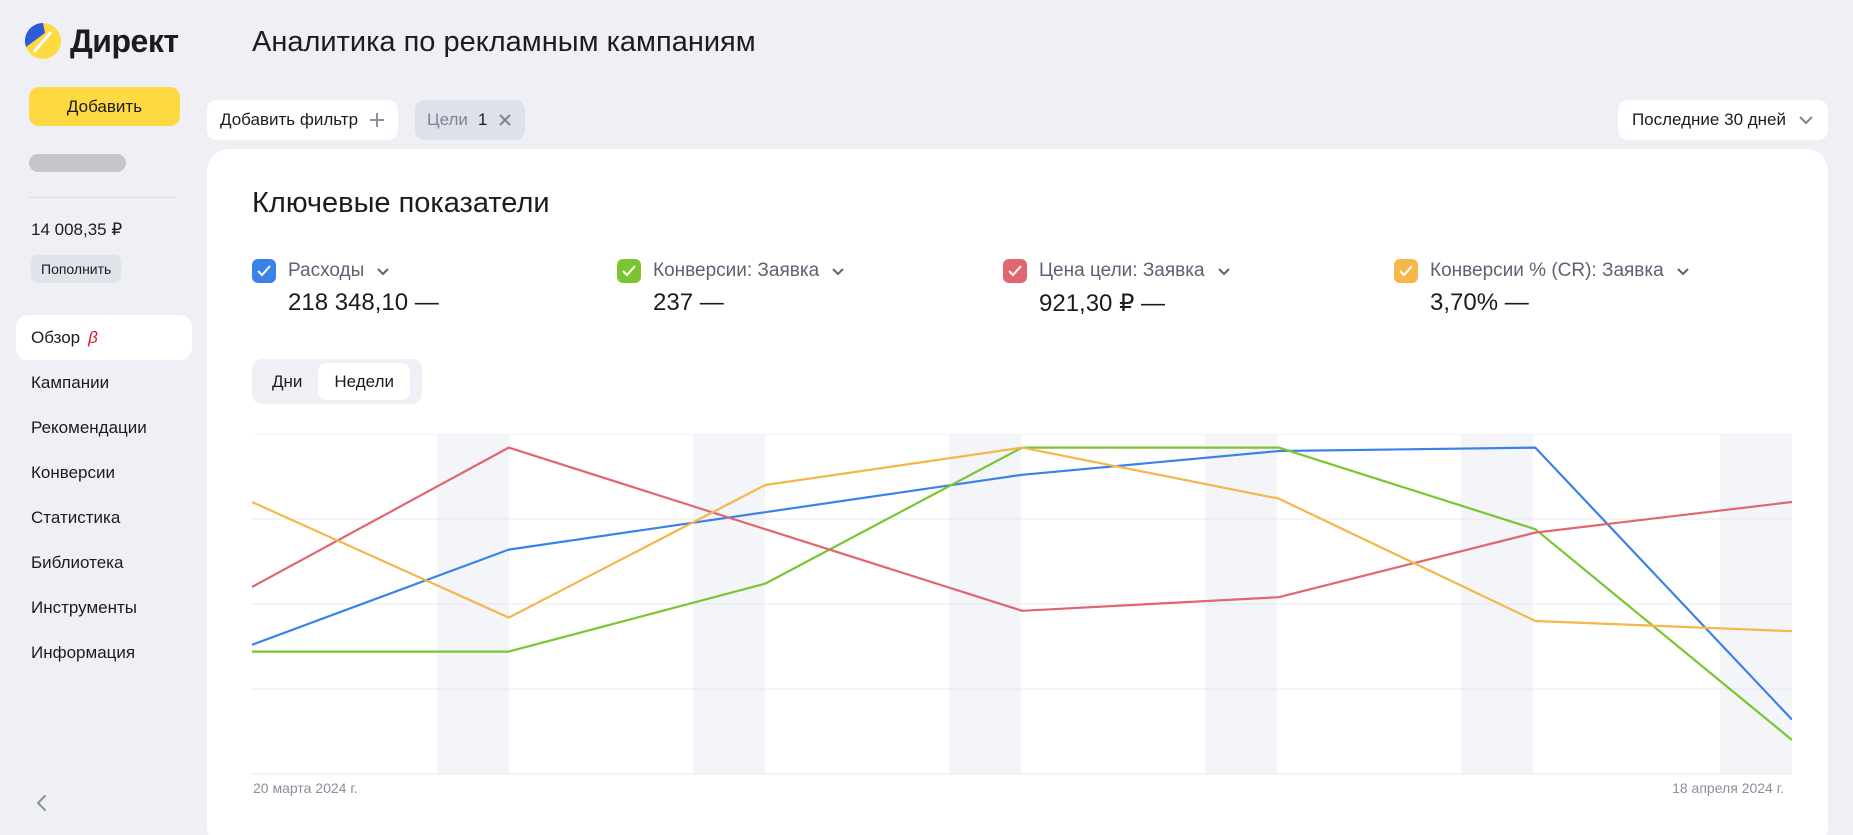 This screenshot has width=1853, height=835. Describe the element at coordinates (83, 652) in the screenshot. I see `sidebar-item-label: Информация` at that location.